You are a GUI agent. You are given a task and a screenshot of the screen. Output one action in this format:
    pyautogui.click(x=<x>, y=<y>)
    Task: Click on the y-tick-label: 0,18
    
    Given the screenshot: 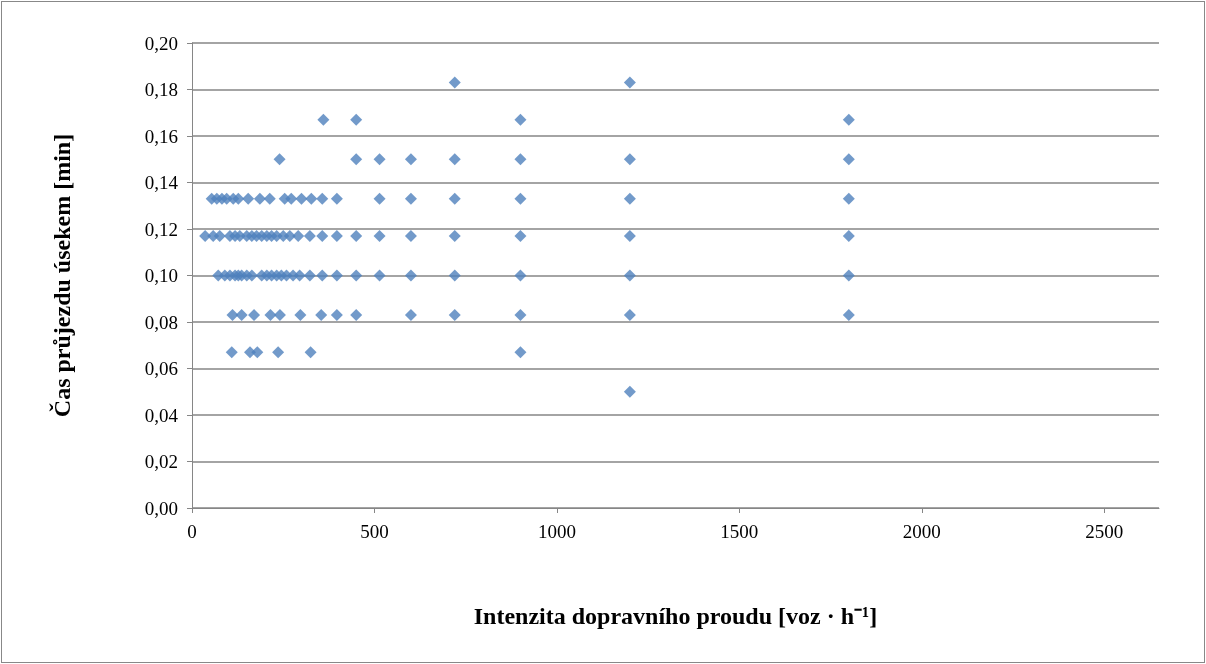 What is the action you would take?
    pyautogui.click(x=161, y=89)
    